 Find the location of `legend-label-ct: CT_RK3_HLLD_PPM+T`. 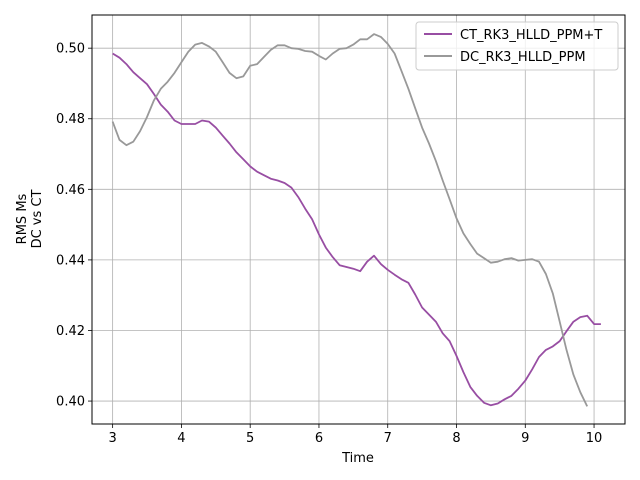

legend-label-ct: CT_RK3_HLLD_PPM+T is located at coordinates (531, 35).